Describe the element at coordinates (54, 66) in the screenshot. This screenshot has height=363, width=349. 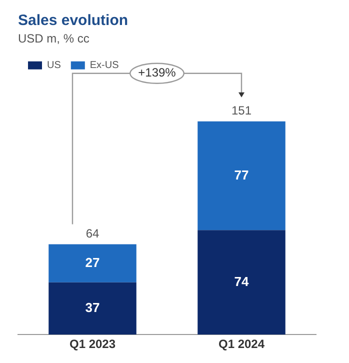
I see `legend-label: US` at that location.